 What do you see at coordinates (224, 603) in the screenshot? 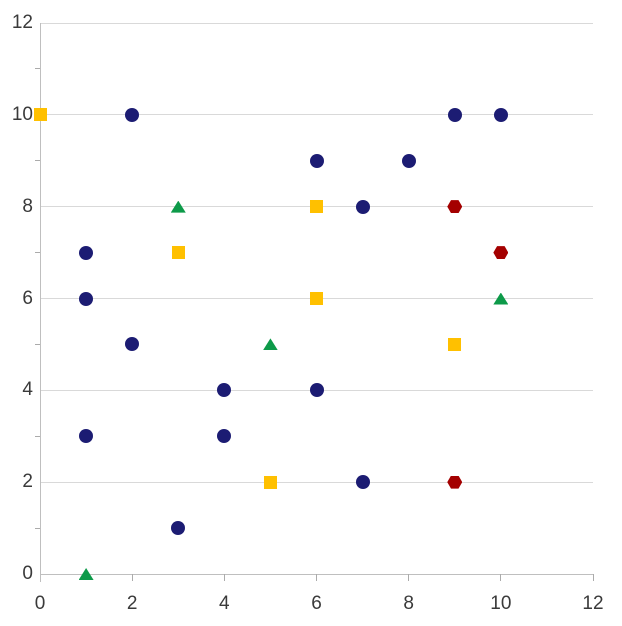
I see `x-axis-tick-label: 4` at bounding box center [224, 603].